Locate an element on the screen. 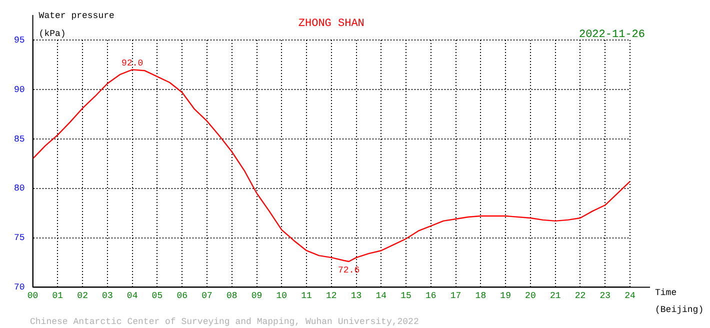 The image size is (710, 328). y-tick-label: 70 is located at coordinates (19, 287).